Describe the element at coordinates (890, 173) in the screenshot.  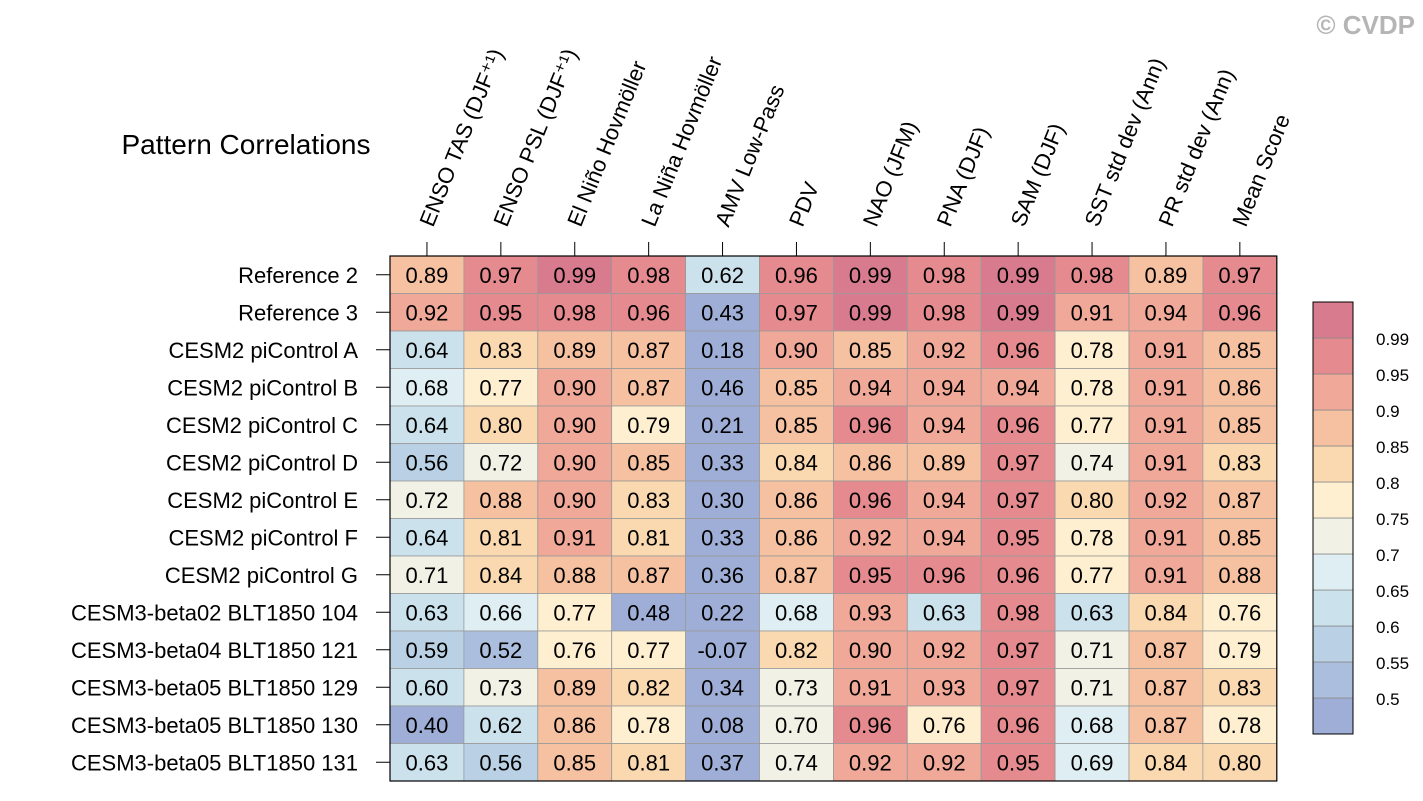
I see `column-header-label: NAO (JFM)` at that location.